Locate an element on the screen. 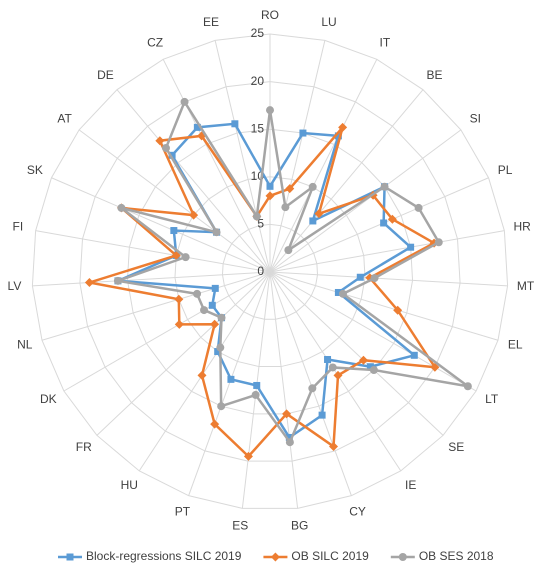 This screenshot has width=548, height=575. category-label: IT is located at coordinates (385, 42).